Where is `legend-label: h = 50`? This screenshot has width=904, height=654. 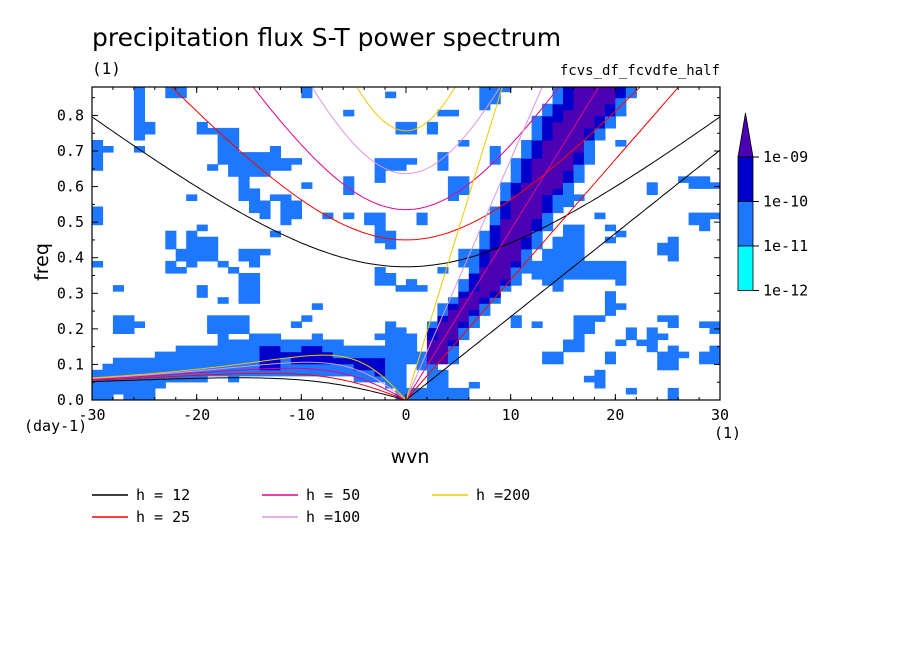
legend-label: h = 50 is located at coordinates (333, 495).